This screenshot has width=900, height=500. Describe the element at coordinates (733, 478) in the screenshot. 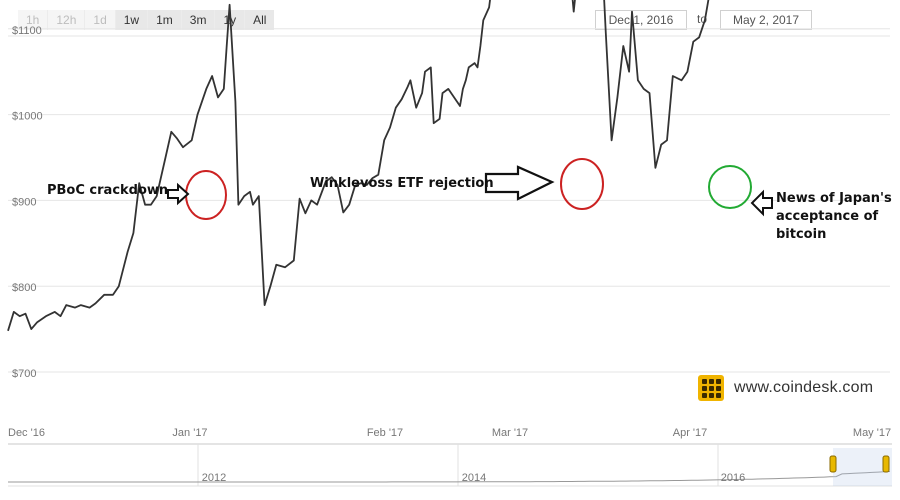

I see `navigator-tick-label: 2016` at that location.